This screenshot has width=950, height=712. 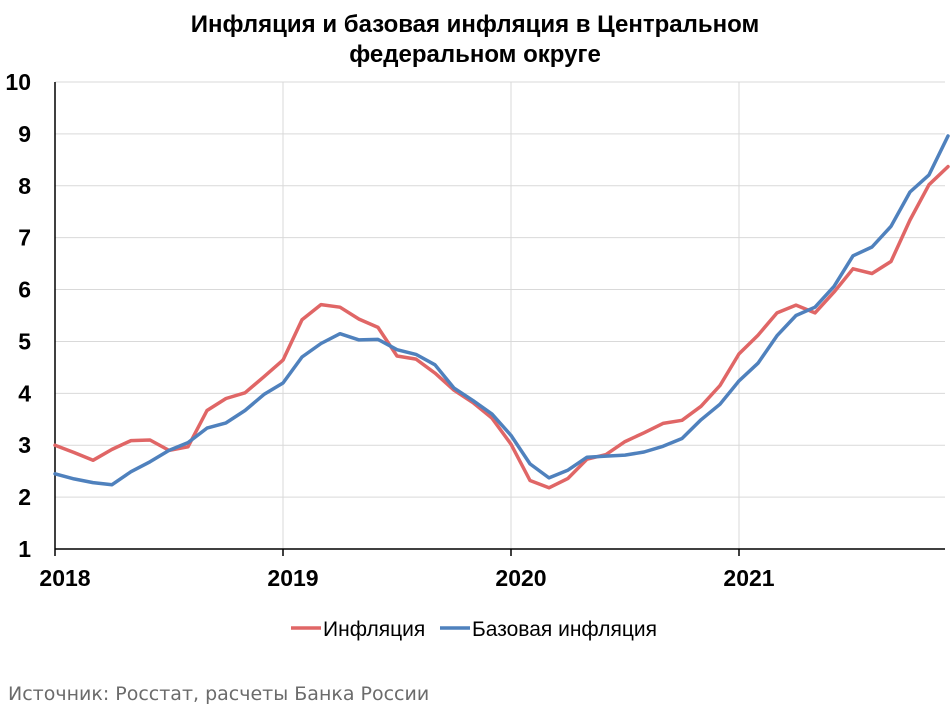 What do you see at coordinates (219, 694) in the screenshot?
I see `source-note: Источник: Росстат, расчеты Банка России` at bounding box center [219, 694].